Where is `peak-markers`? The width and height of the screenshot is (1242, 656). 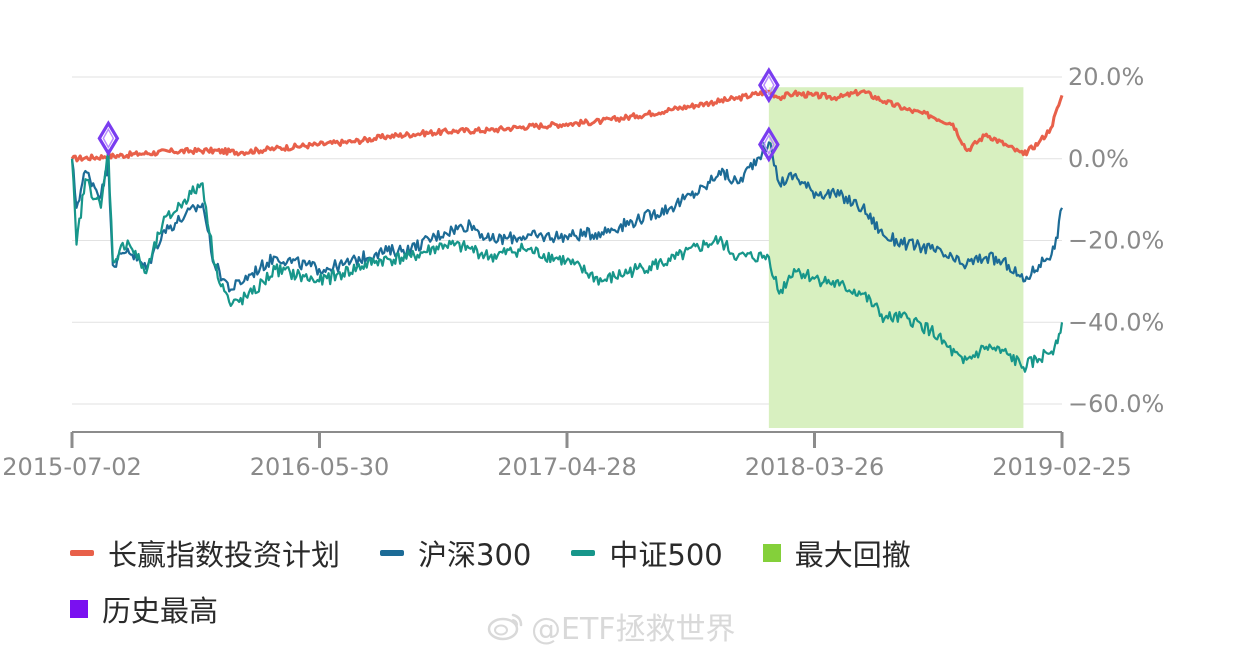 peak-markers is located at coordinates (438, 115).